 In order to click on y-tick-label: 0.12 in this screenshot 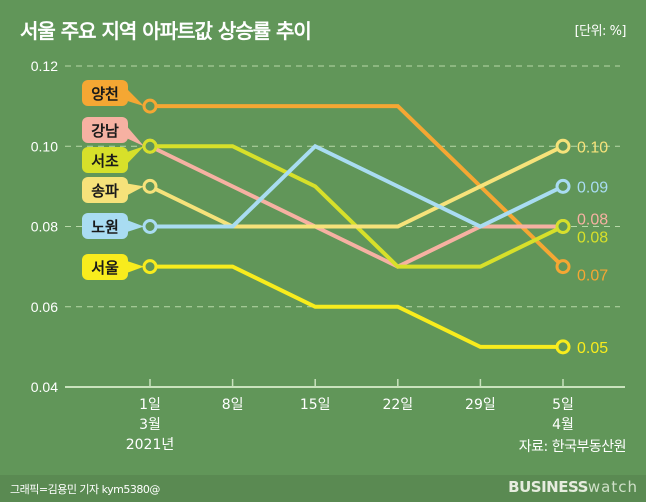, I will do `click(44, 66)`.